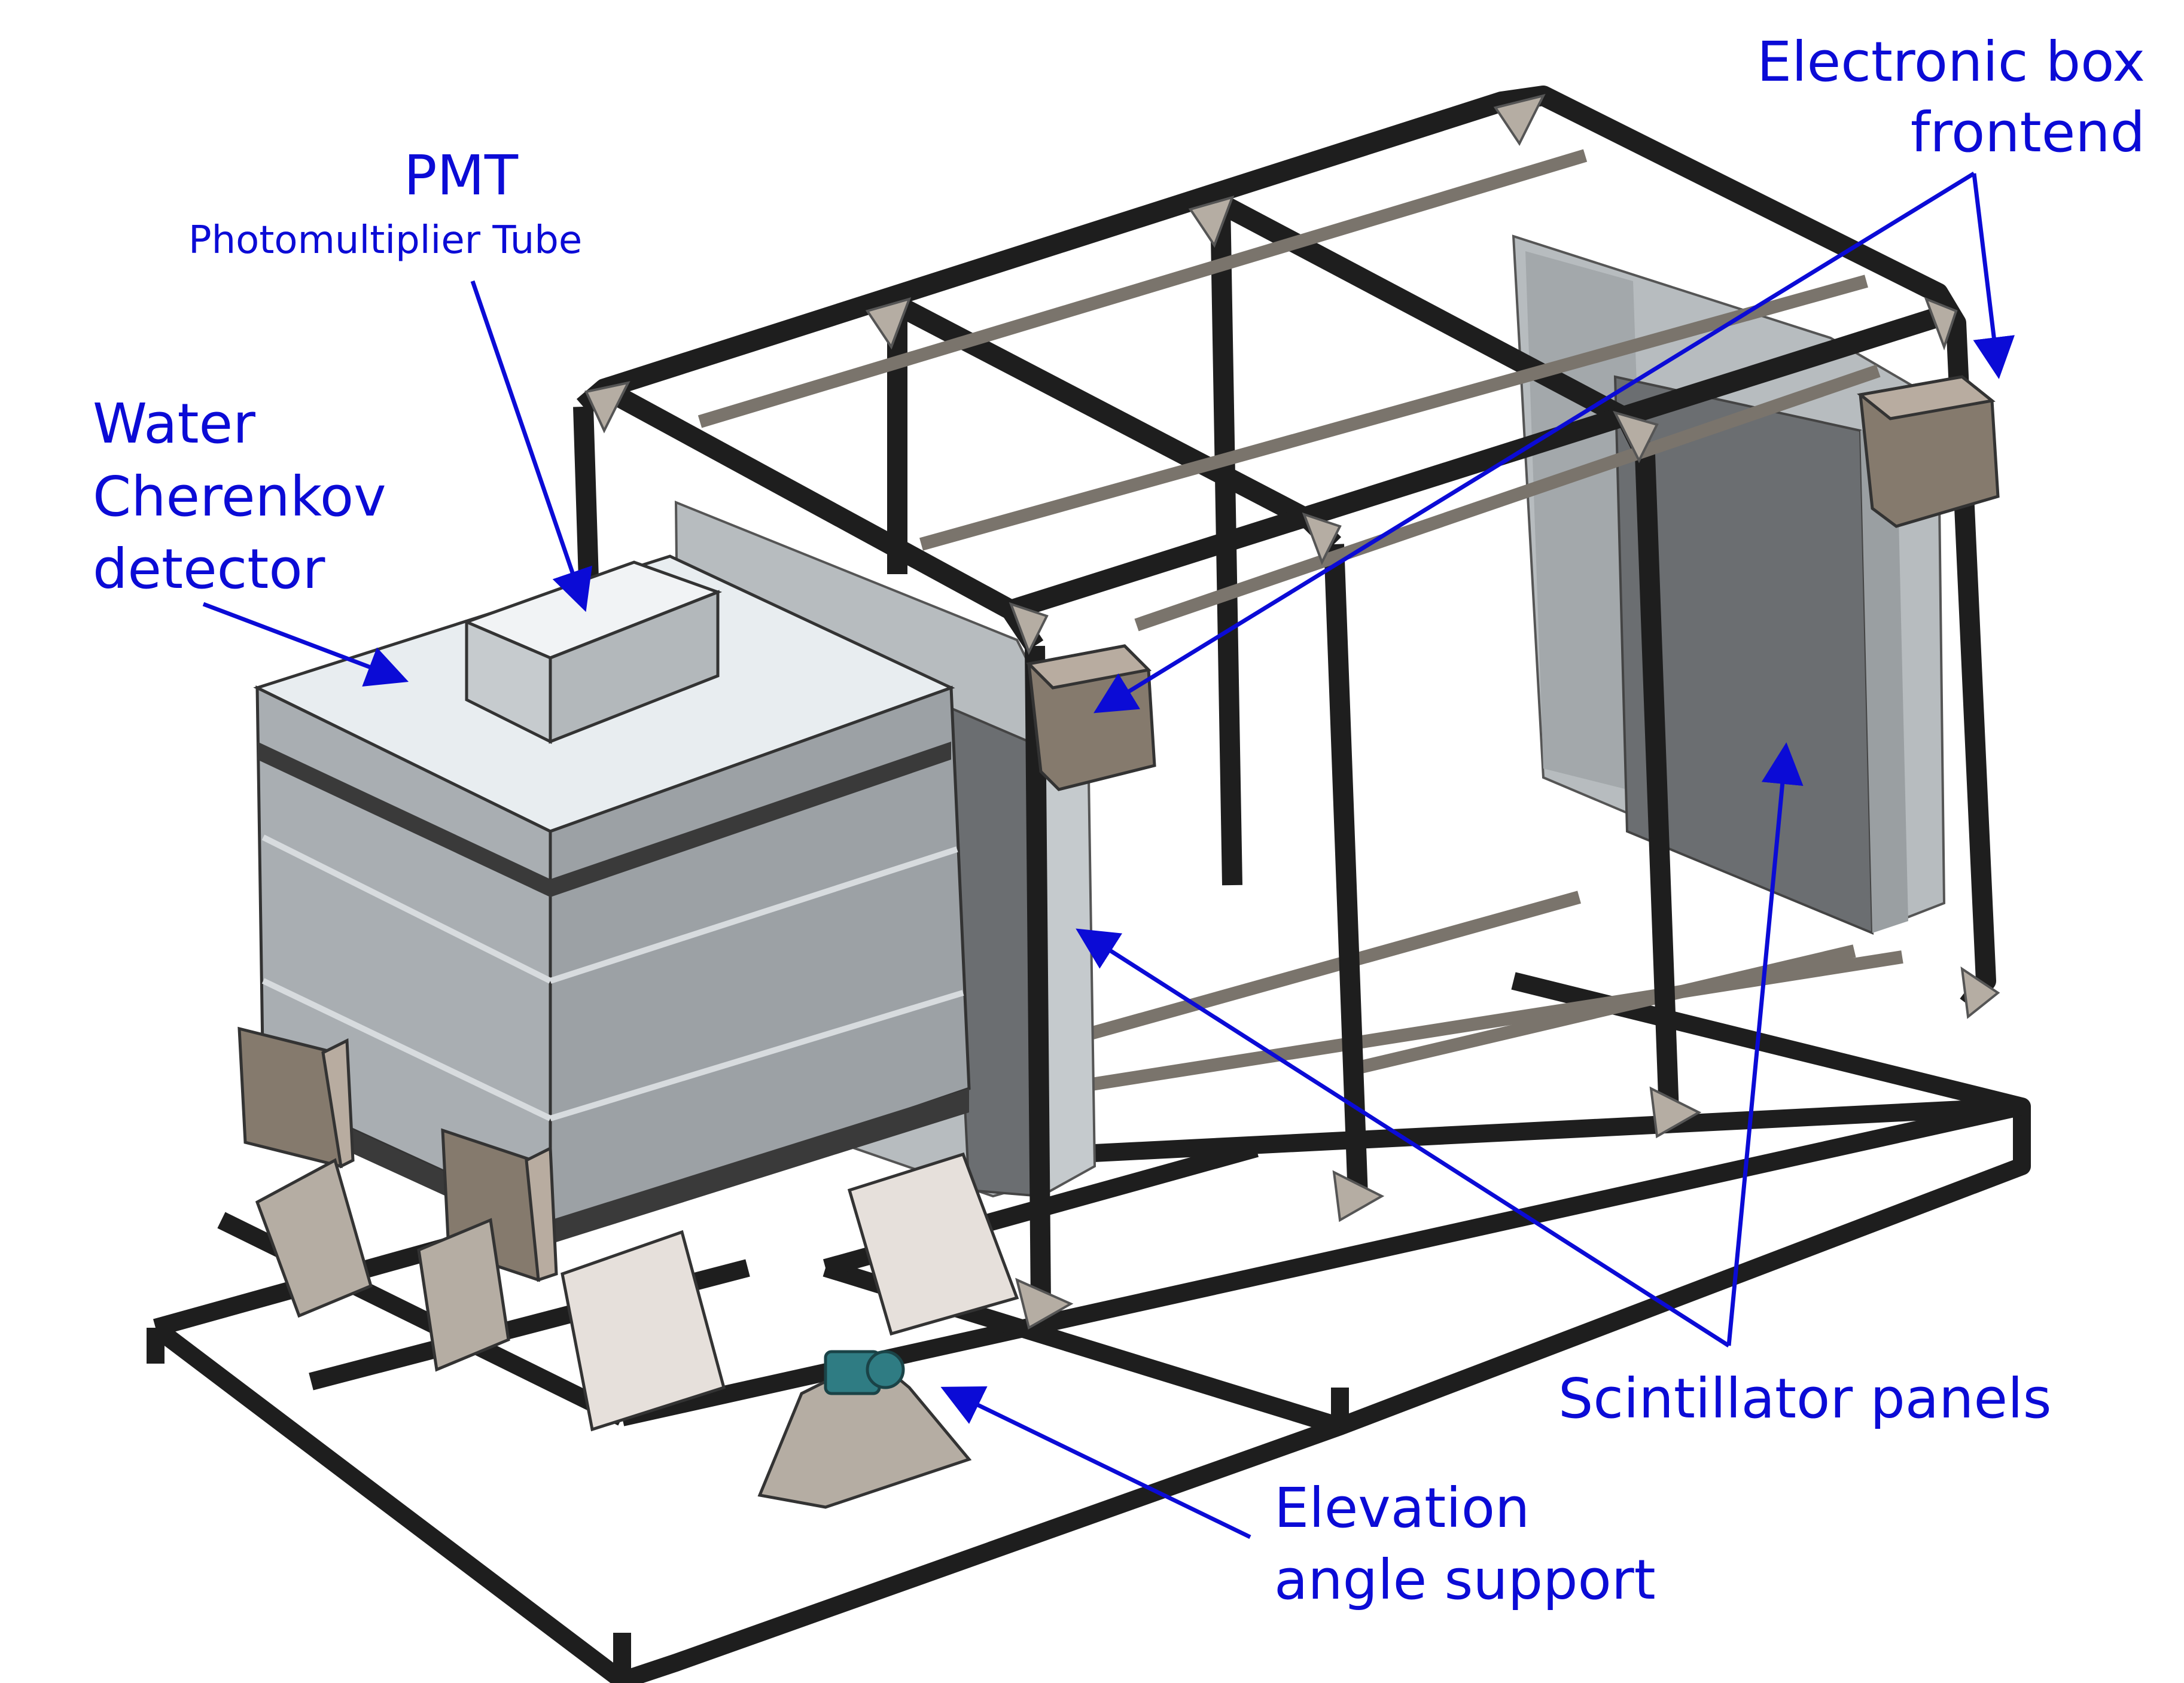 The width and height of the screenshot is (2184, 1683). Describe the element at coordinates (531, 446) in the screenshot. I see `arrow-pmt` at that location.